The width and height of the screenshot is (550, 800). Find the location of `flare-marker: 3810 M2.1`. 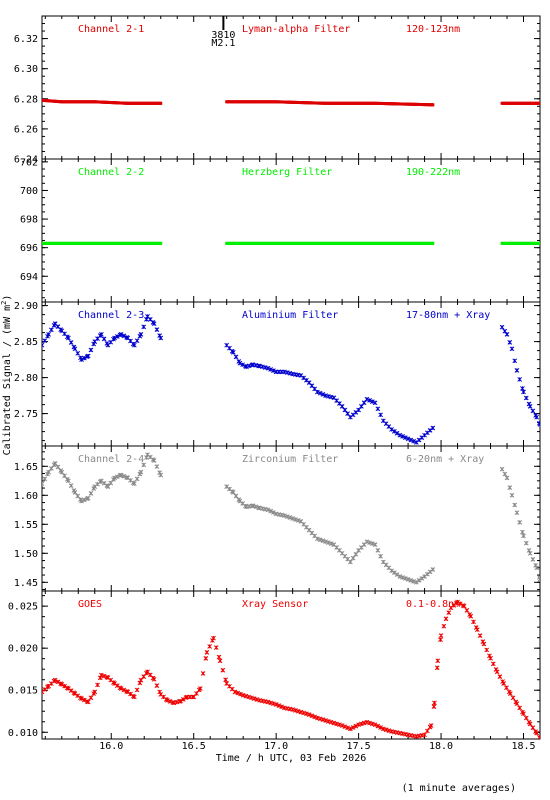

flare-marker: 3810 M2.1 is located at coordinates (223, 32).